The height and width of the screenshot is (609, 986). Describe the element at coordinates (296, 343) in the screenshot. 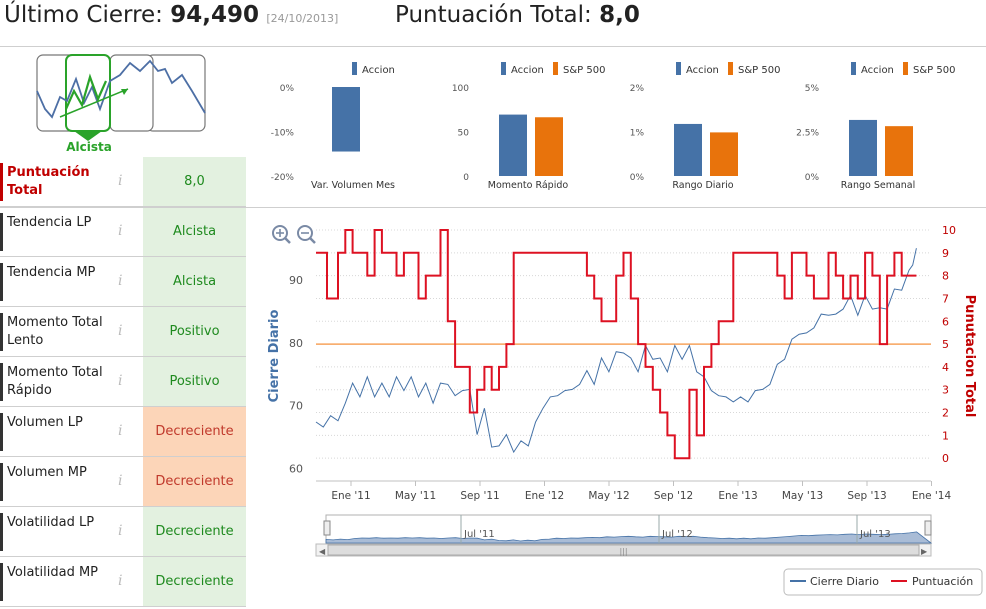

I see `y-tick-label: 80` at that location.